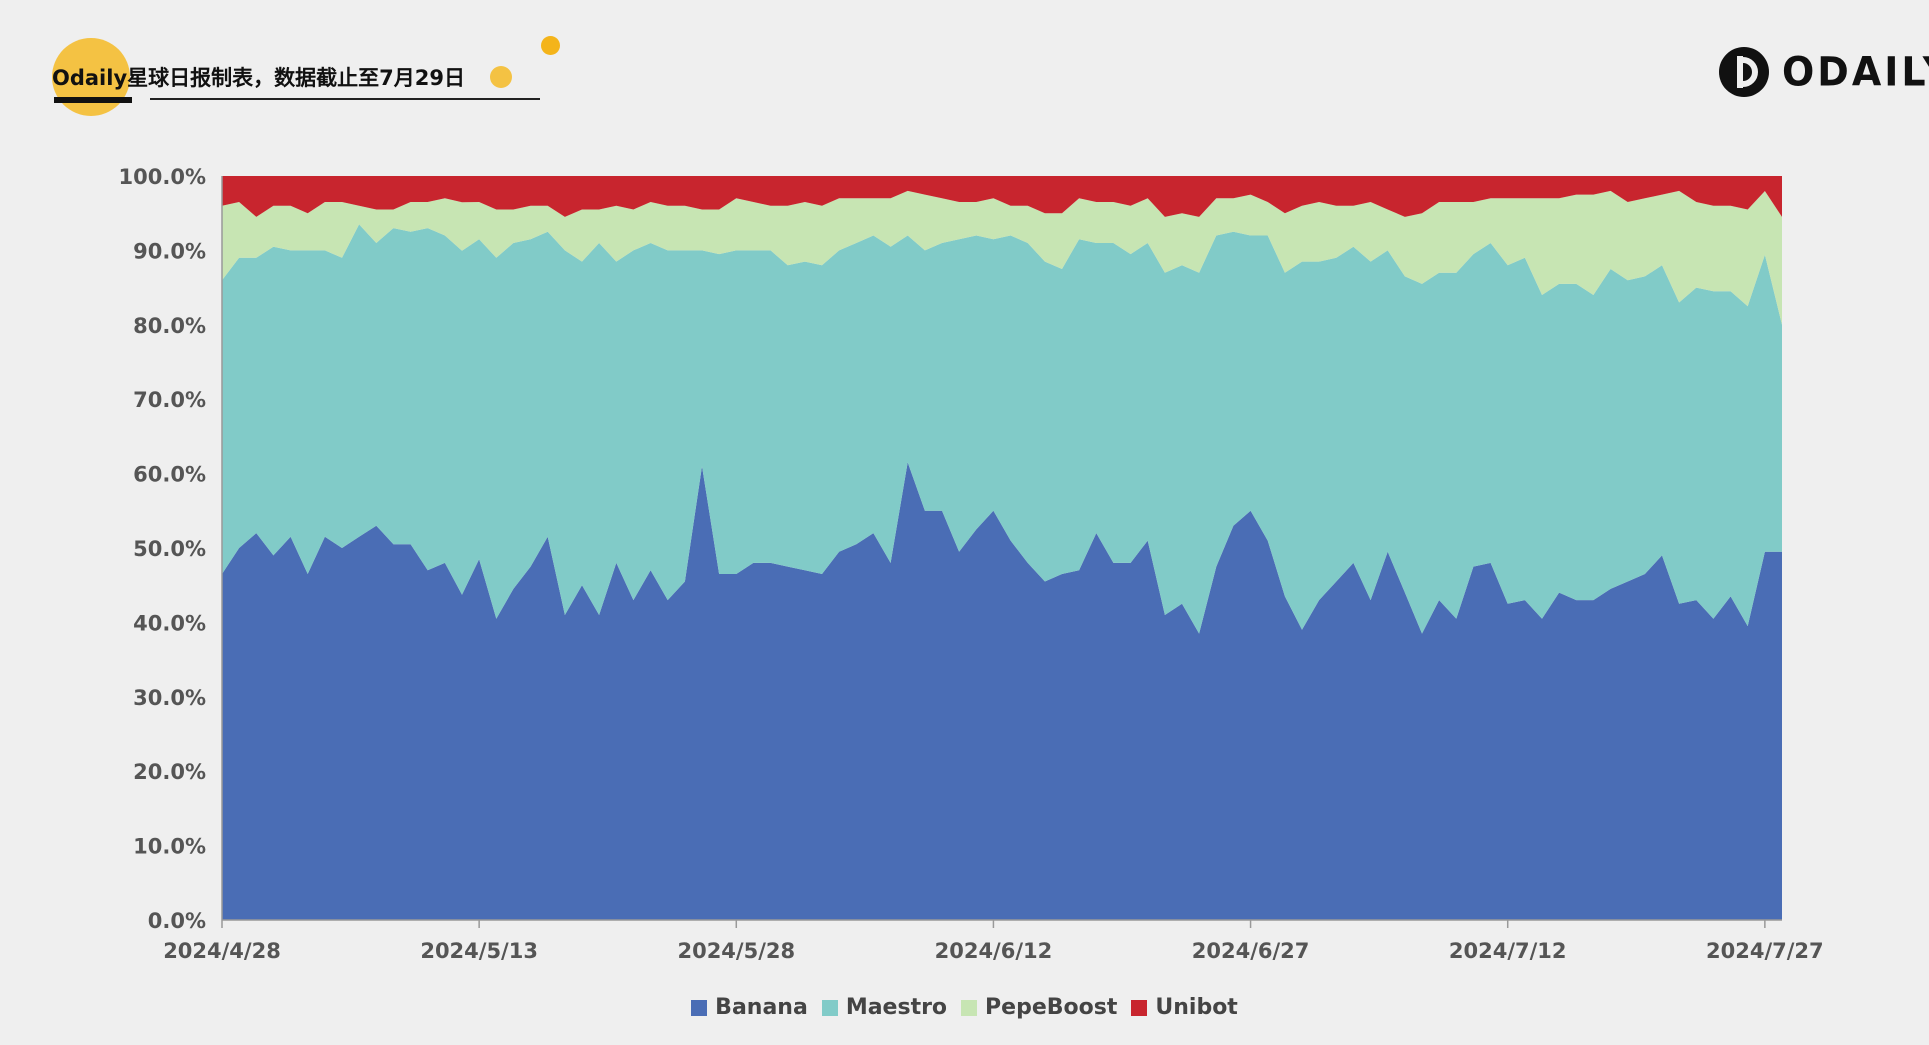  What do you see at coordinates (761, 1007) in the screenshot?
I see `legend-label-banana: Banana` at bounding box center [761, 1007].